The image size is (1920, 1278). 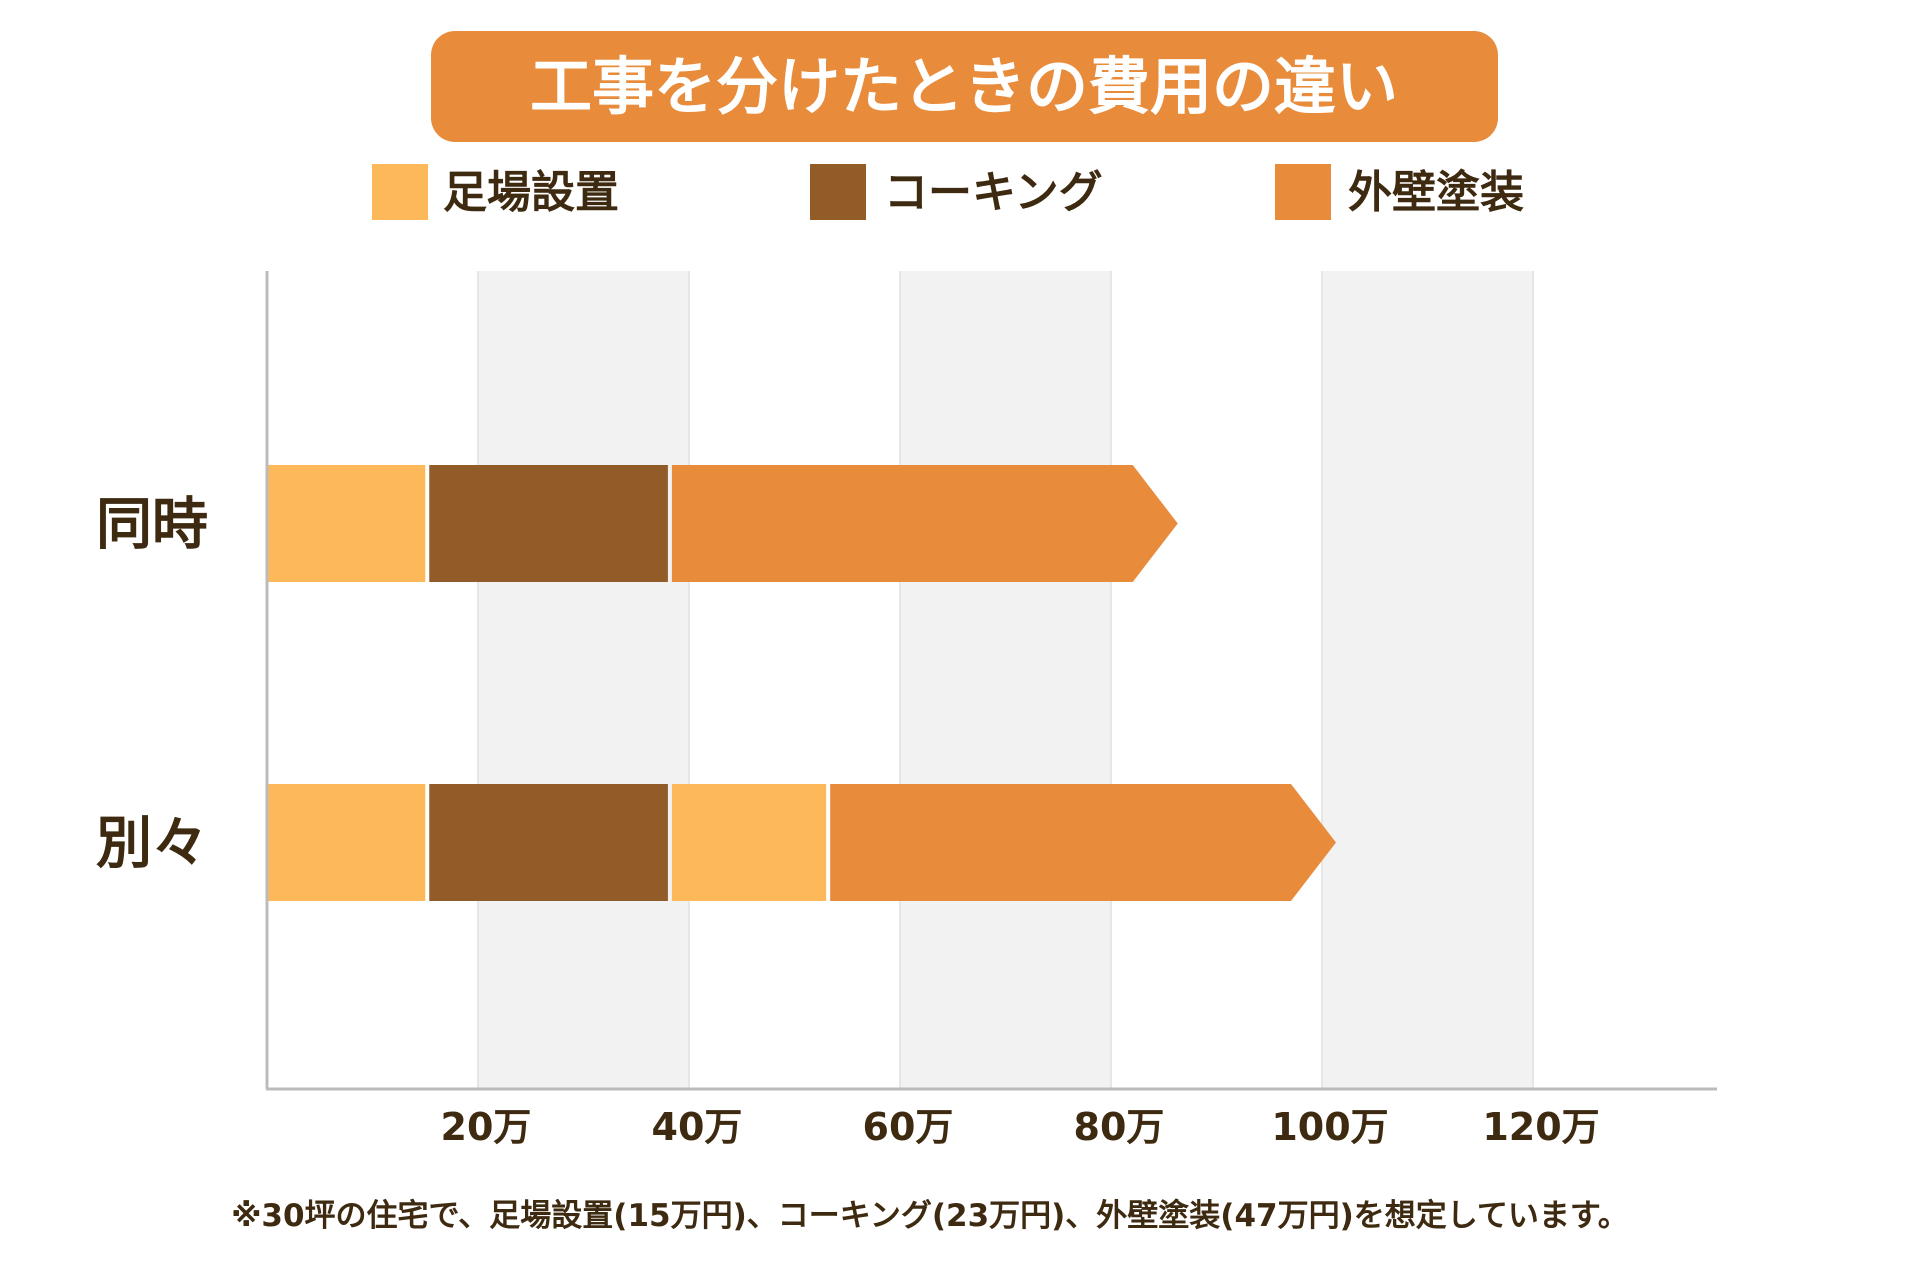 What do you see at coordinates (1119, 1127) in the screenshot?
I see `x-tick-label: 80万` at bounding box center [1119, 1127].